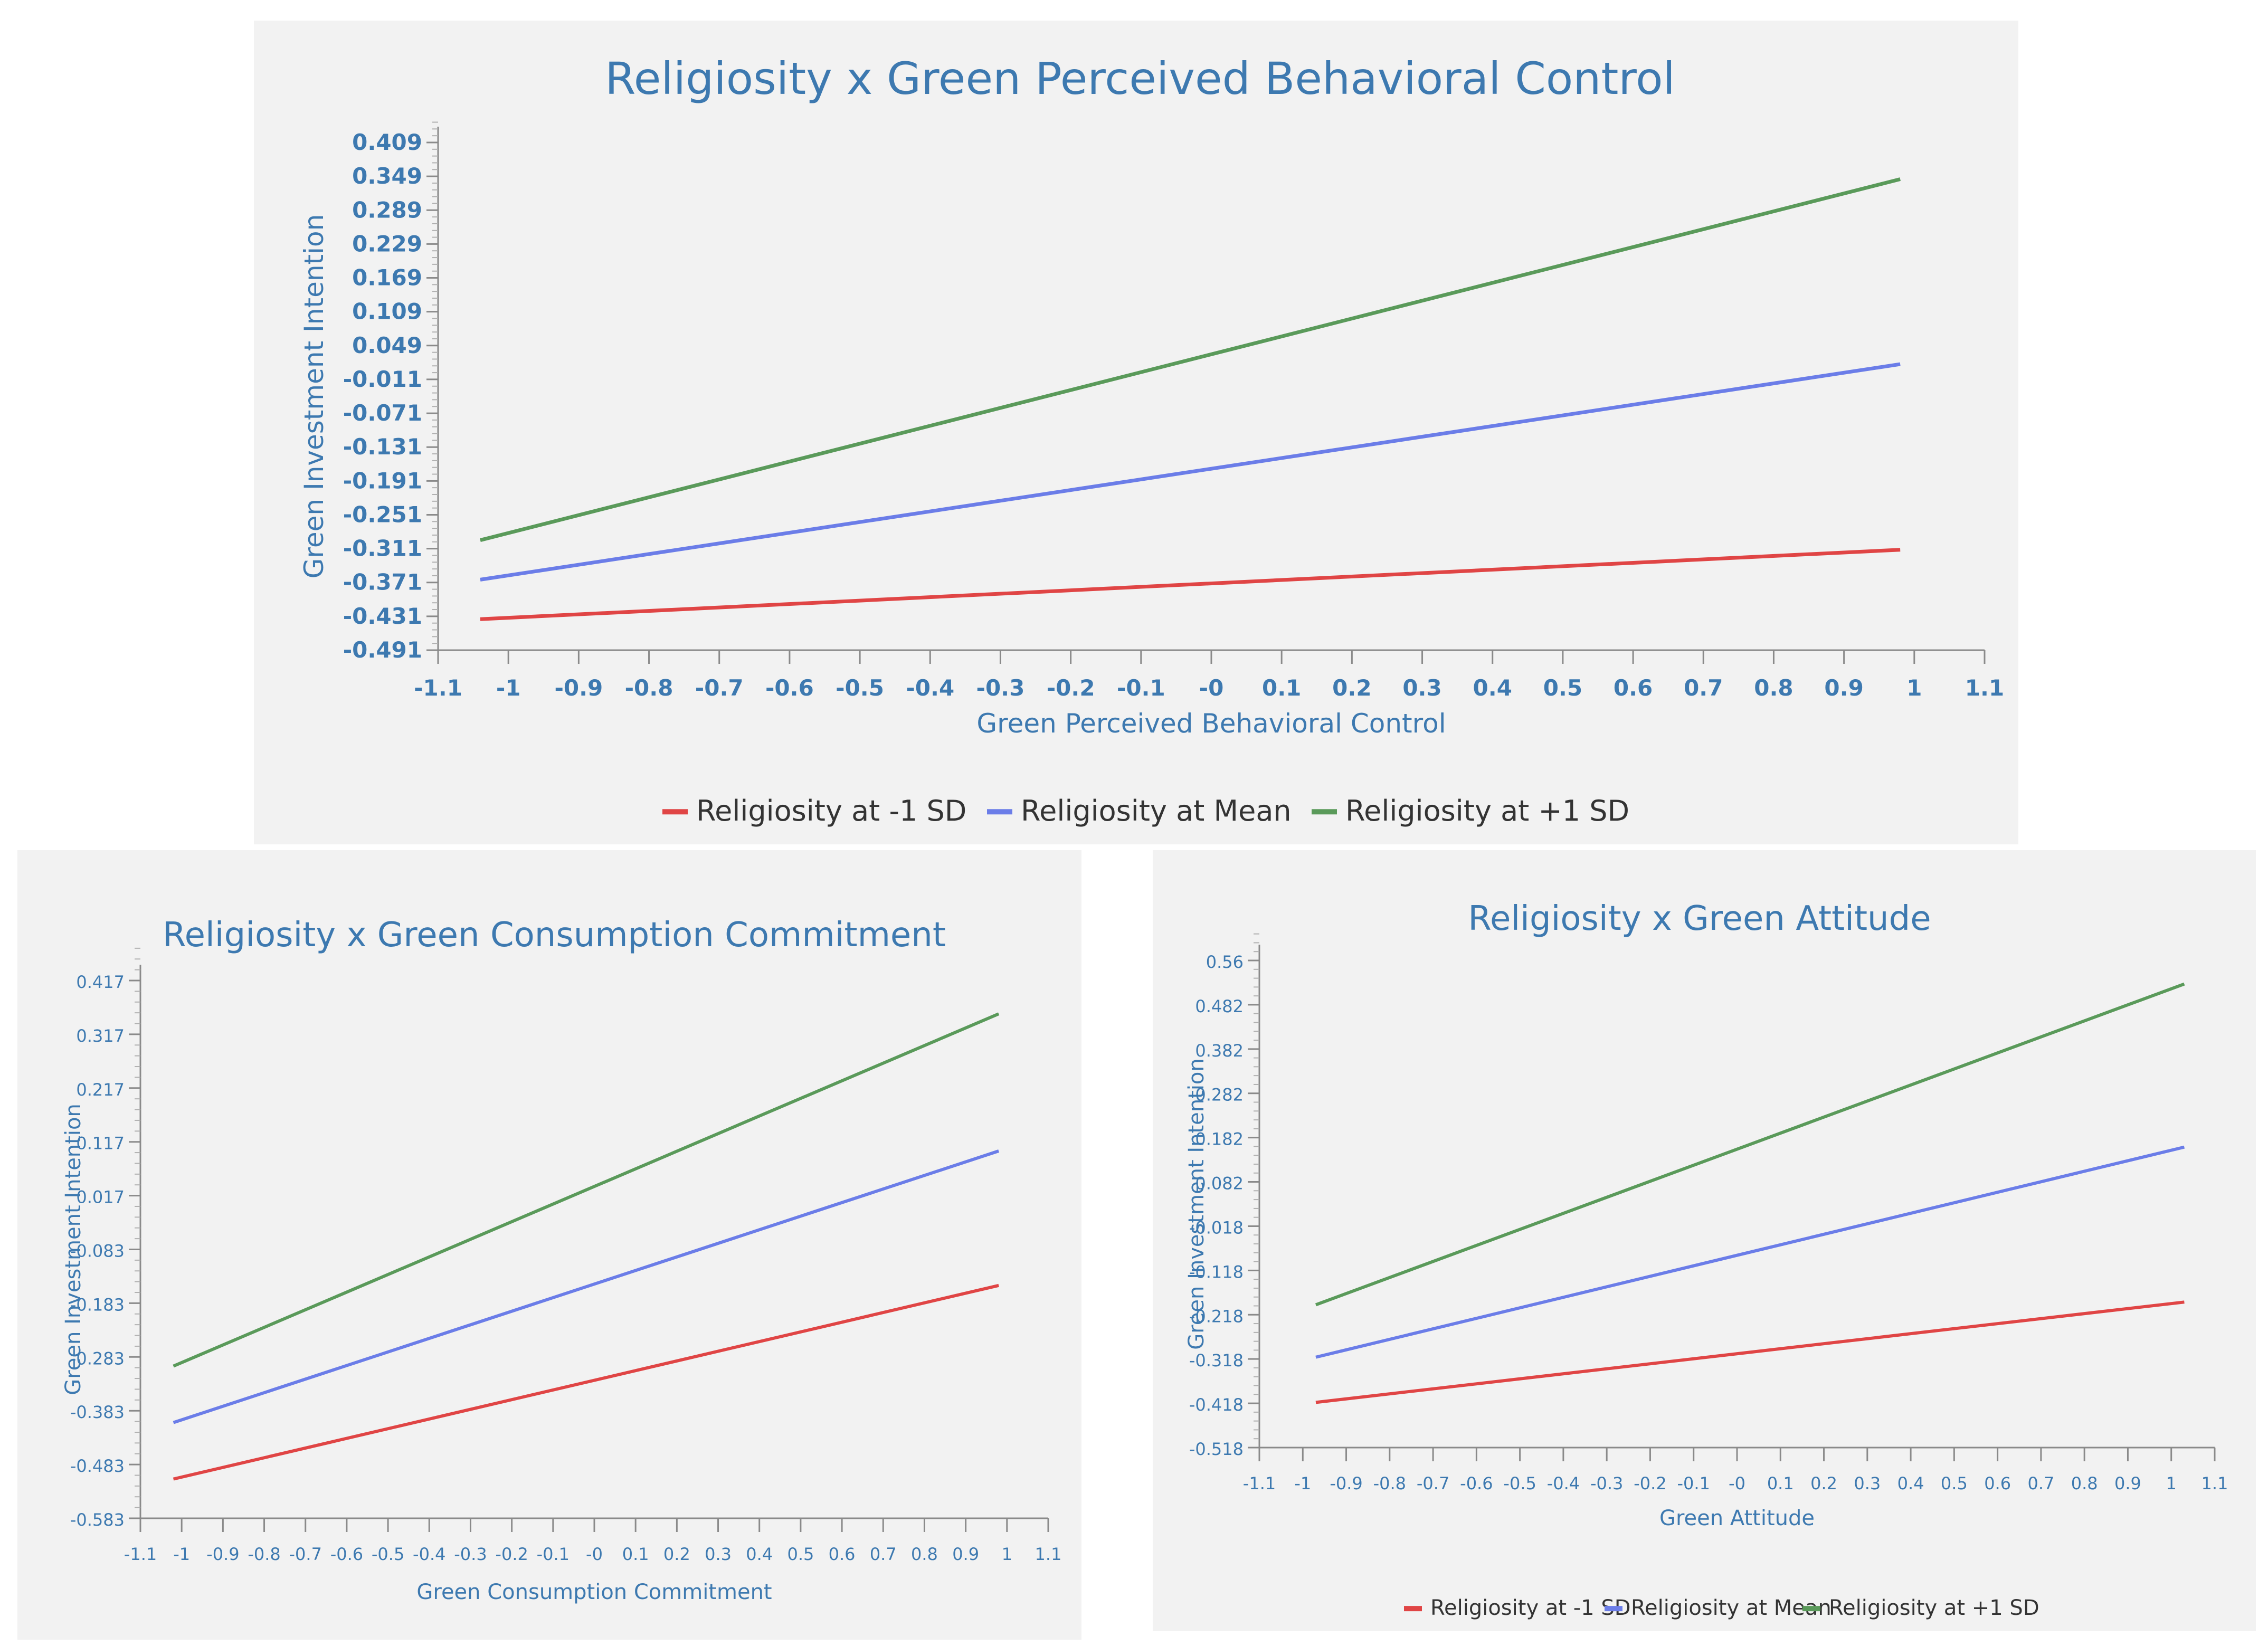 This screenshot has width=2268, height=1646. Describe the element at coordinates (382, 650) in the screenshot. I see `y-tick-label: -0.491` at that location.